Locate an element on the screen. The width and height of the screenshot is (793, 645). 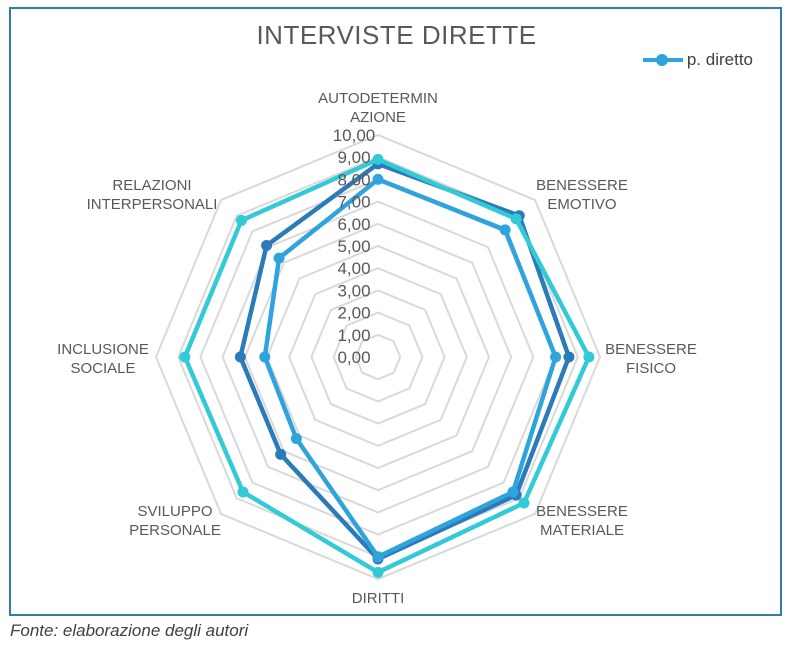
axis-label: DIRITTI is located at coordinates (378, 598).